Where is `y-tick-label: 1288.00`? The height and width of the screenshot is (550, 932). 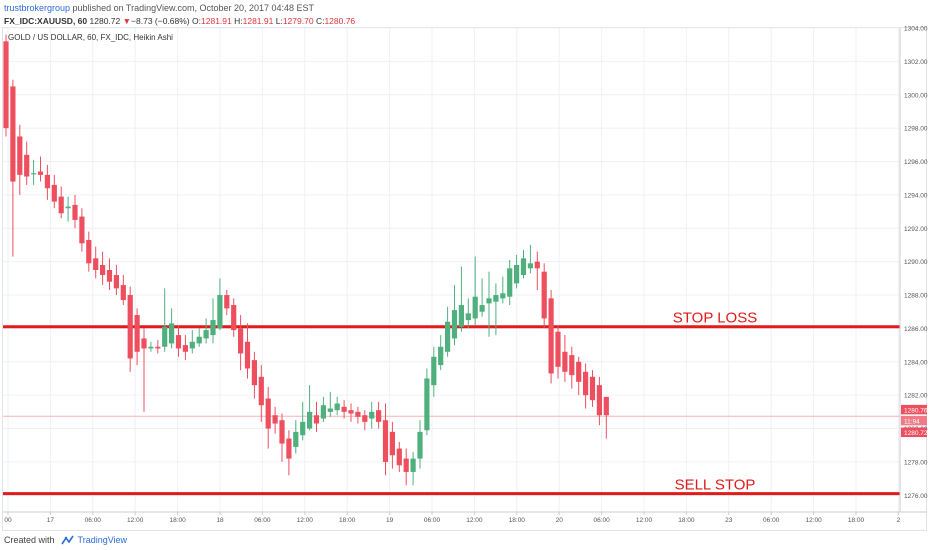 y-tick-label: 1288.00 is located at coordinates (916, 296).